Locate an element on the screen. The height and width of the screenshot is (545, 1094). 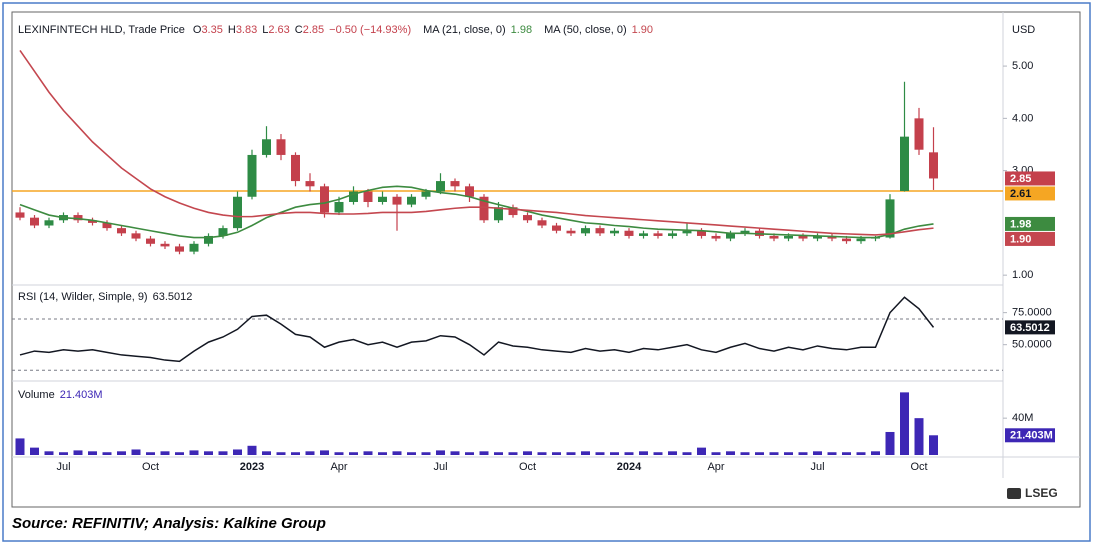
symbol-title: LEXINFINTECH HLD, Trade Price is located at coordinates (101, 30).